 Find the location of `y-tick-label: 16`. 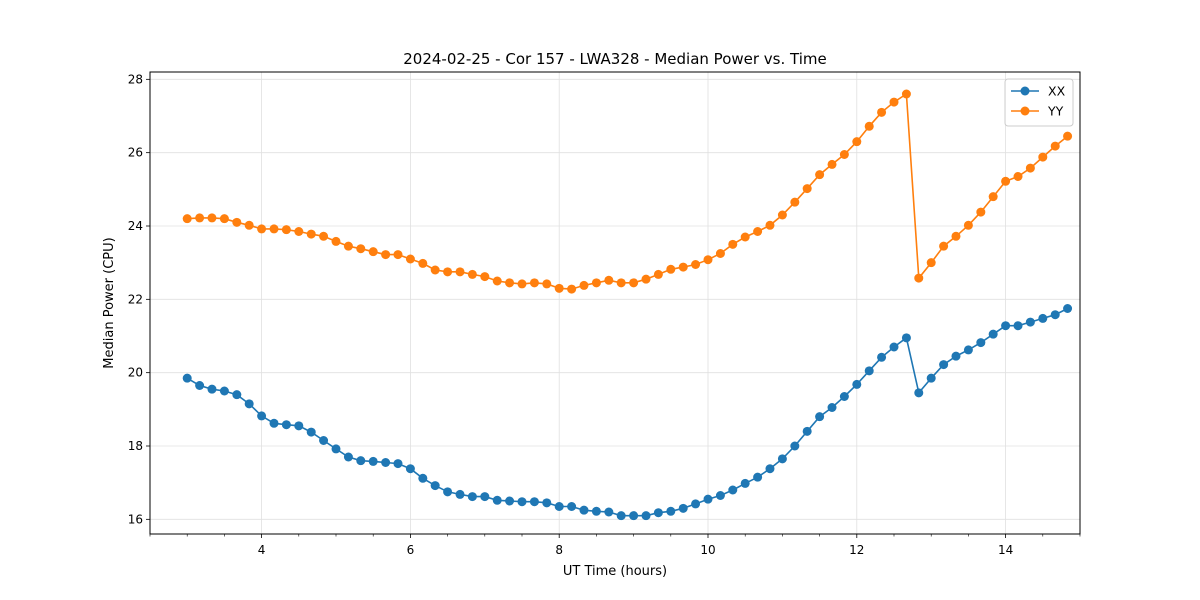

y-tick-label: 16 is located at coordinates (135, 519).